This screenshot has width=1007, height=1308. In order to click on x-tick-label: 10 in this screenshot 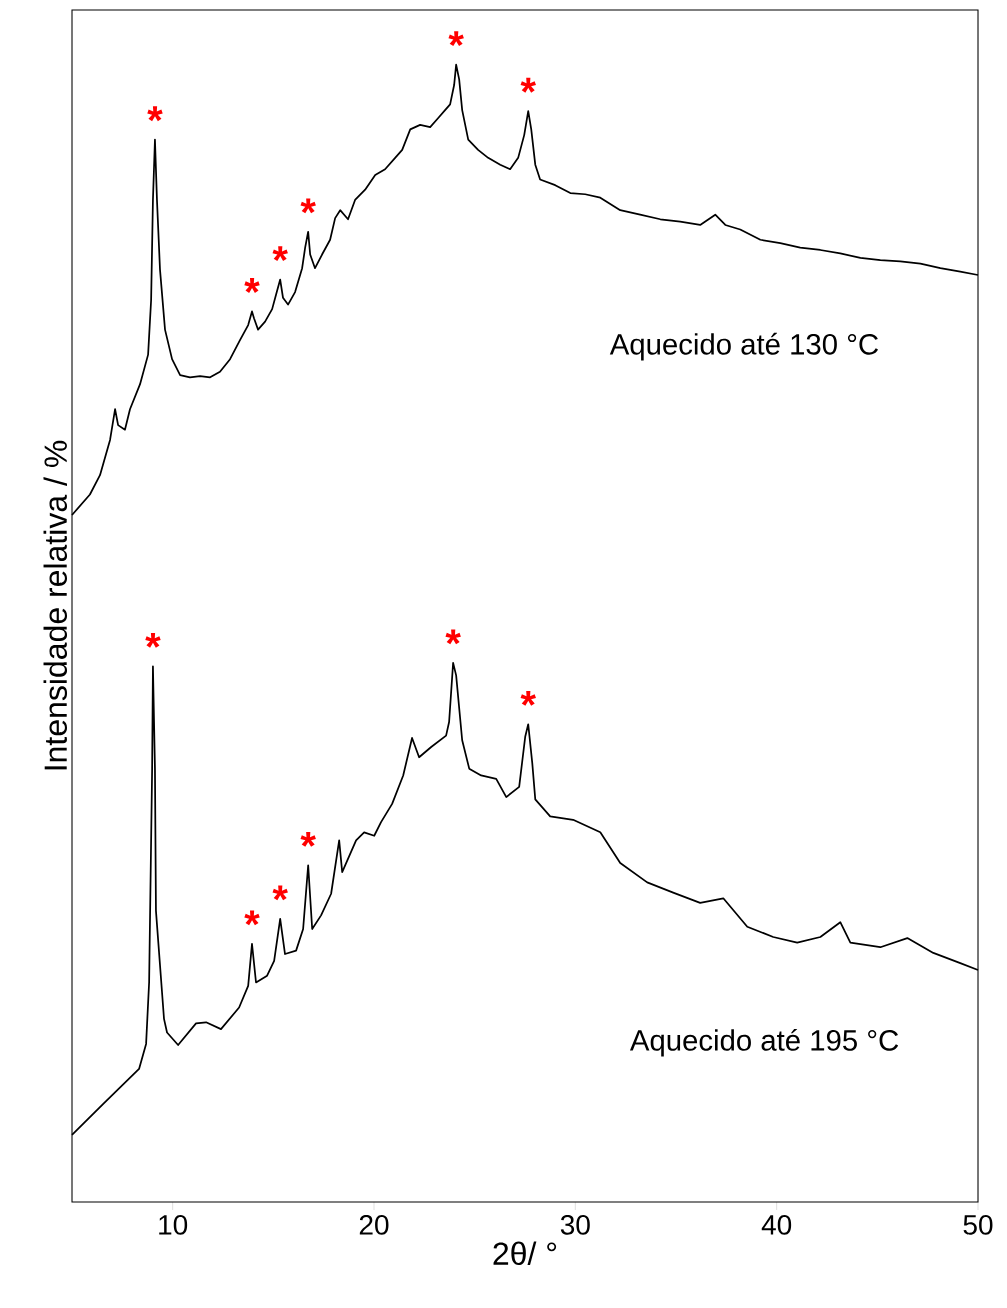, I will do `click(173, 1224)`.